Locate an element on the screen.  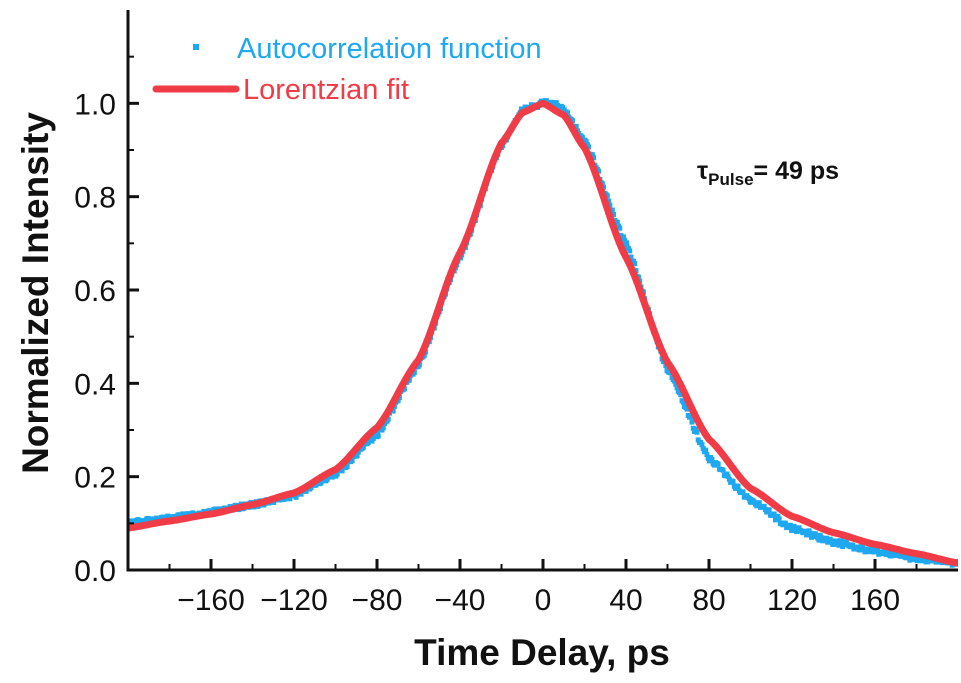
legend-entry-lorentzian: Lorentzian fit is located at coordinates (280, 90).